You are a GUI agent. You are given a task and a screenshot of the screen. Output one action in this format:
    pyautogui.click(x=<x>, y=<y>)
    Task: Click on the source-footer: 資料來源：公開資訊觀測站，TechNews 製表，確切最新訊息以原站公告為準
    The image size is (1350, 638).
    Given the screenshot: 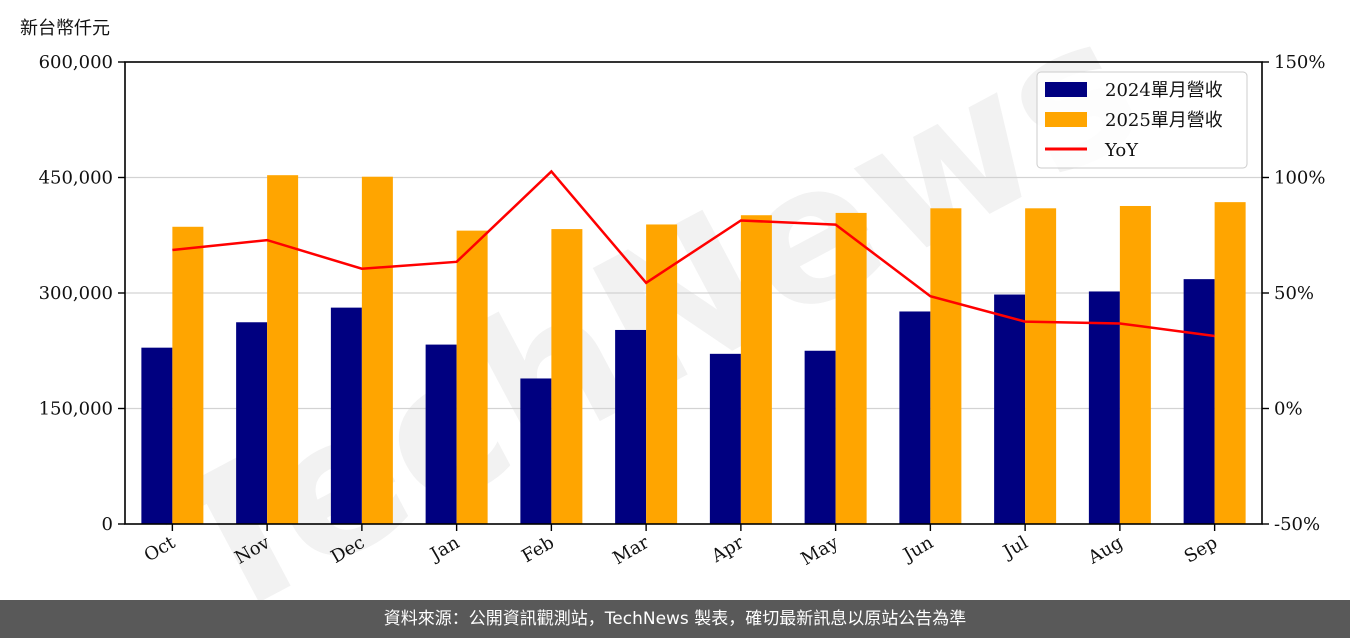 What is the action you would take?
    pyautogui.click(x=675, y=619)
    